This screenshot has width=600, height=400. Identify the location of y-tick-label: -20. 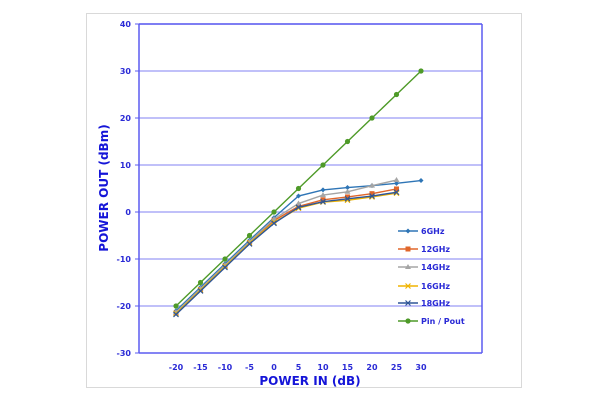
(124, 306).